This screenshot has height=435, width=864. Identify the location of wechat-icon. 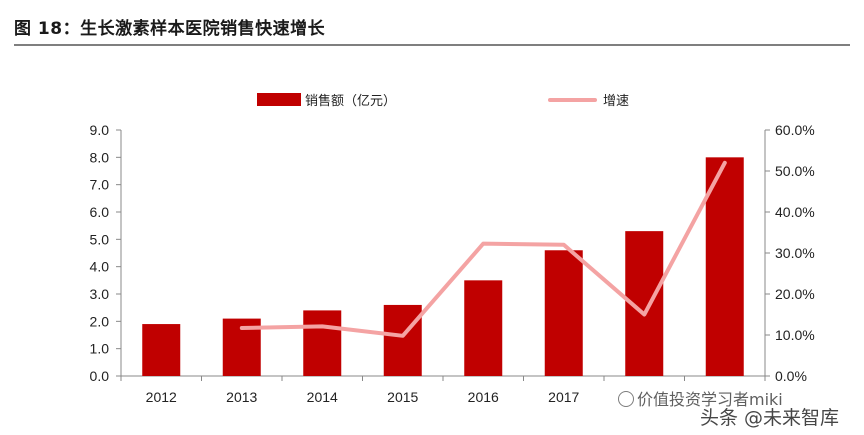
(626, 399).